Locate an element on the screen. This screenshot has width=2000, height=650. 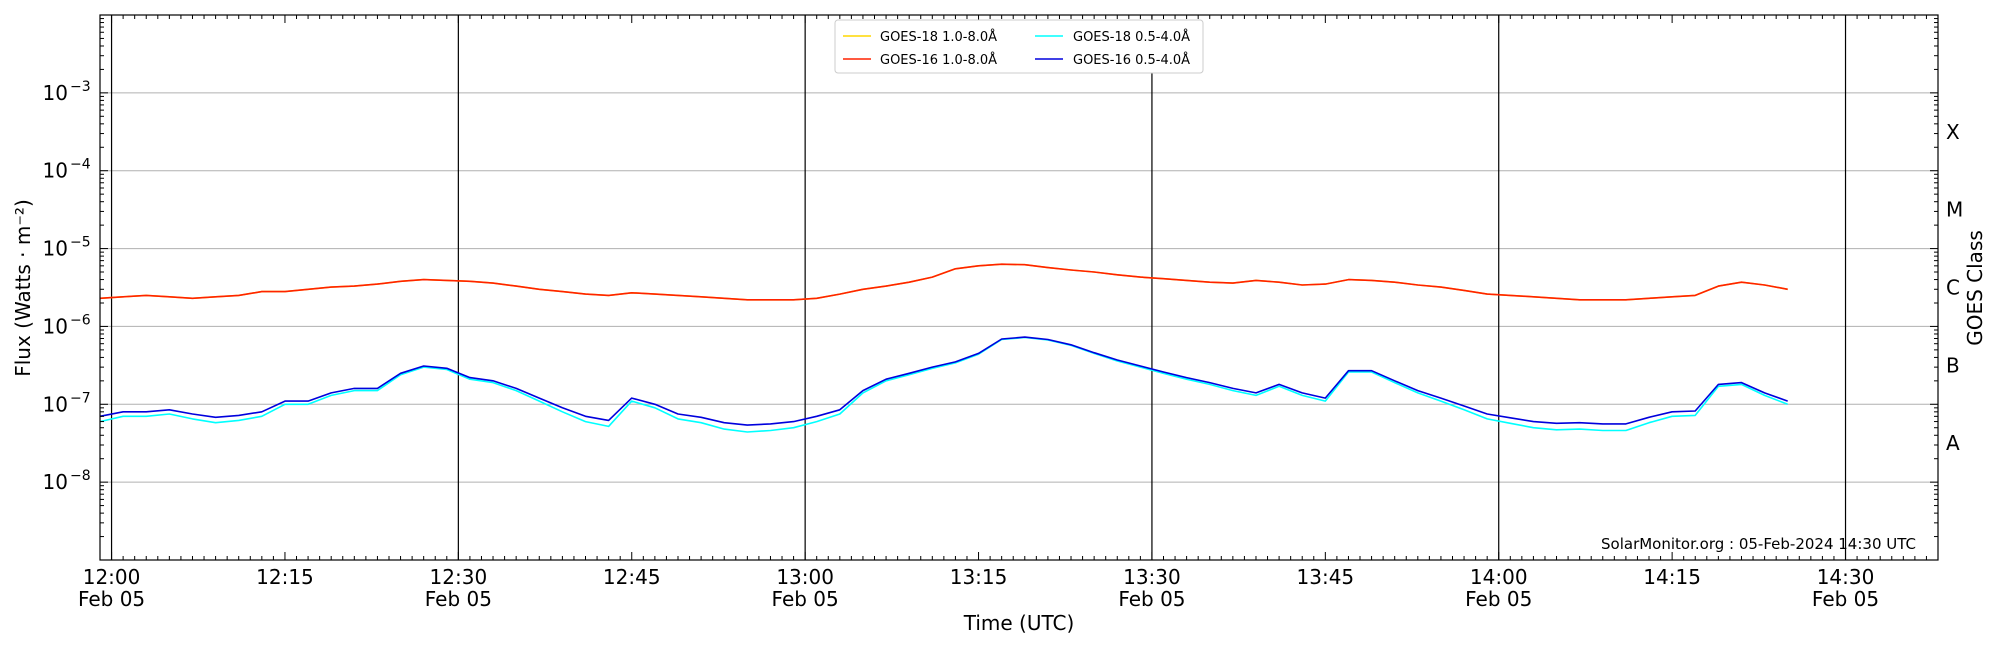
x-tick-date-6: Feb 05 is located at coordinates (1151, 599).